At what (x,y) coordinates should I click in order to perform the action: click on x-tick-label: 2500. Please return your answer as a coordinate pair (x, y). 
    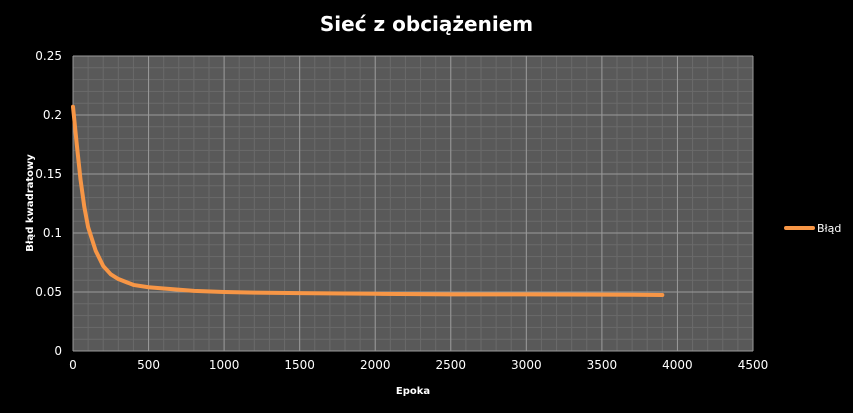
    Looking at the image, I should click on (451, 365).